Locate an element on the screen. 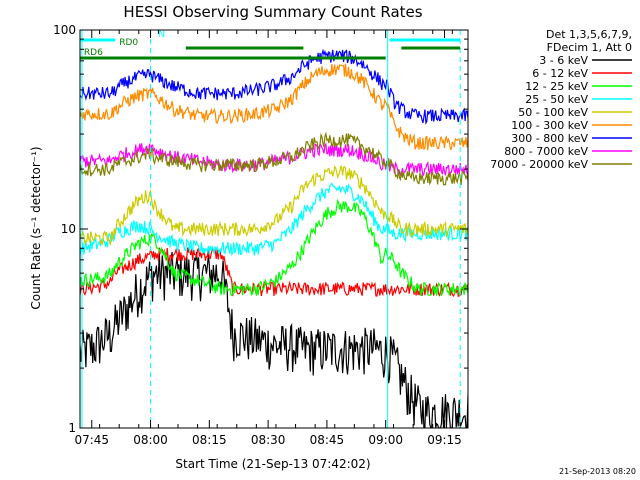 The width and height of the screenshot is (640, 480). series-50-100-kev is located at coordinates (274, 205).